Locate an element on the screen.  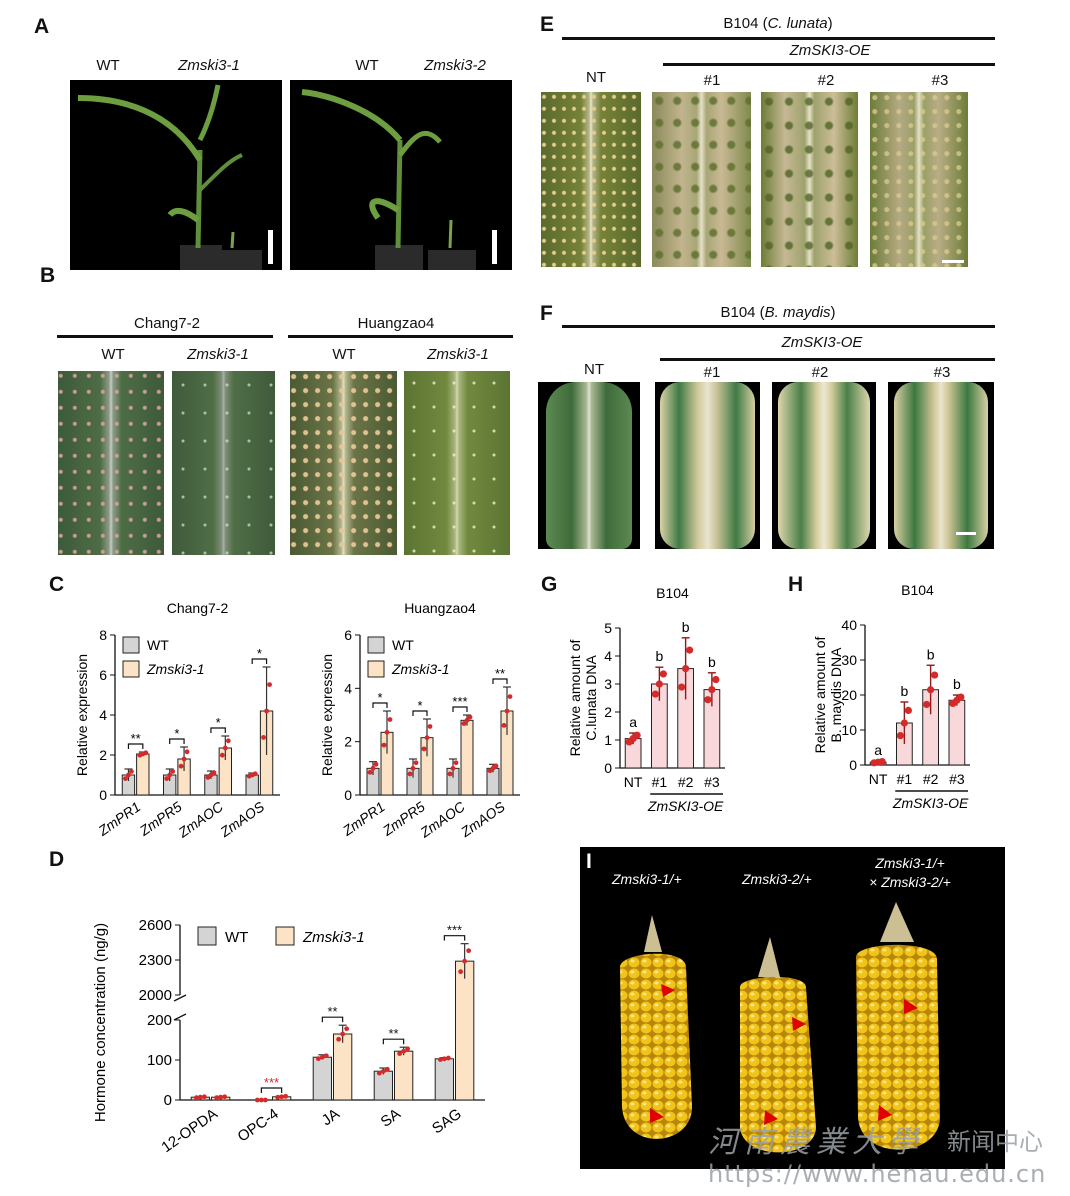
x-tick-label: ZmPR1 is located at coordinates (118, 818).